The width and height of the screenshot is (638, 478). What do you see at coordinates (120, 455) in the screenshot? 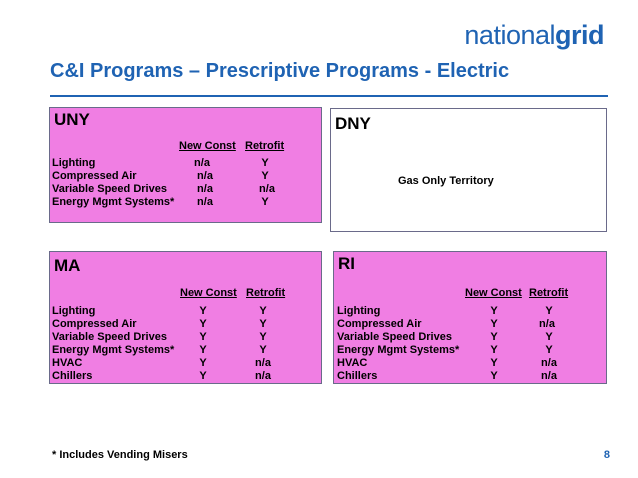
I see `footnote: * Includes Vending Misers` at bounding box center [120, 455].